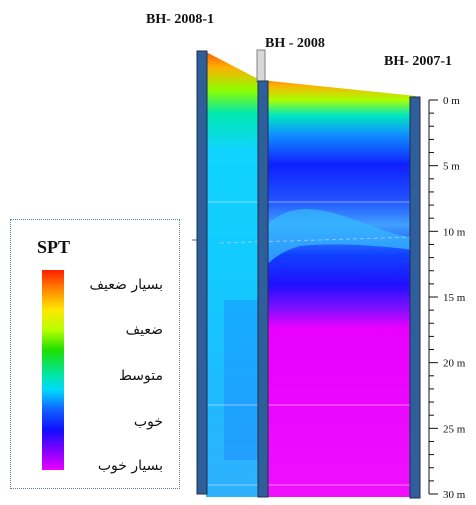 The image size is (476, 505). Describe the element at coordinates (202, 272) in the screenshot. I see `bh-2008-1-column` at that location.